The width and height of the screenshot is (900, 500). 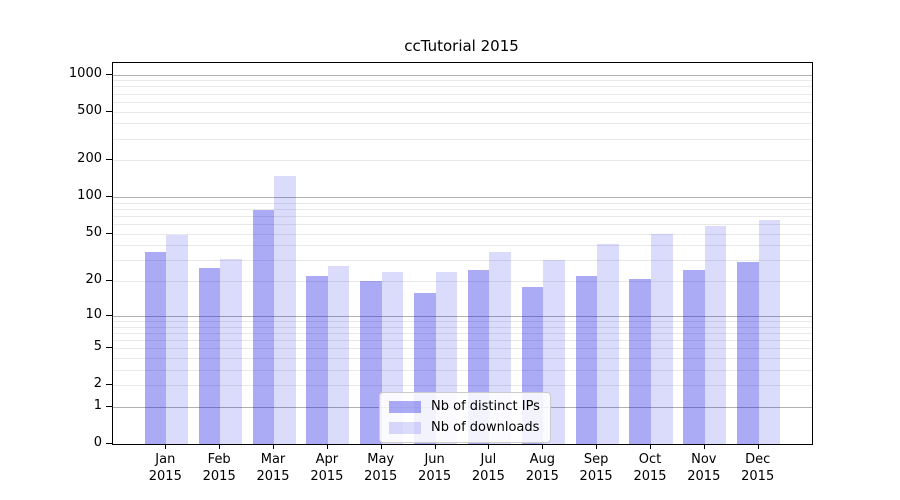 I want to click on bar-distinct-ips-apr, so click(x=317, y=360).